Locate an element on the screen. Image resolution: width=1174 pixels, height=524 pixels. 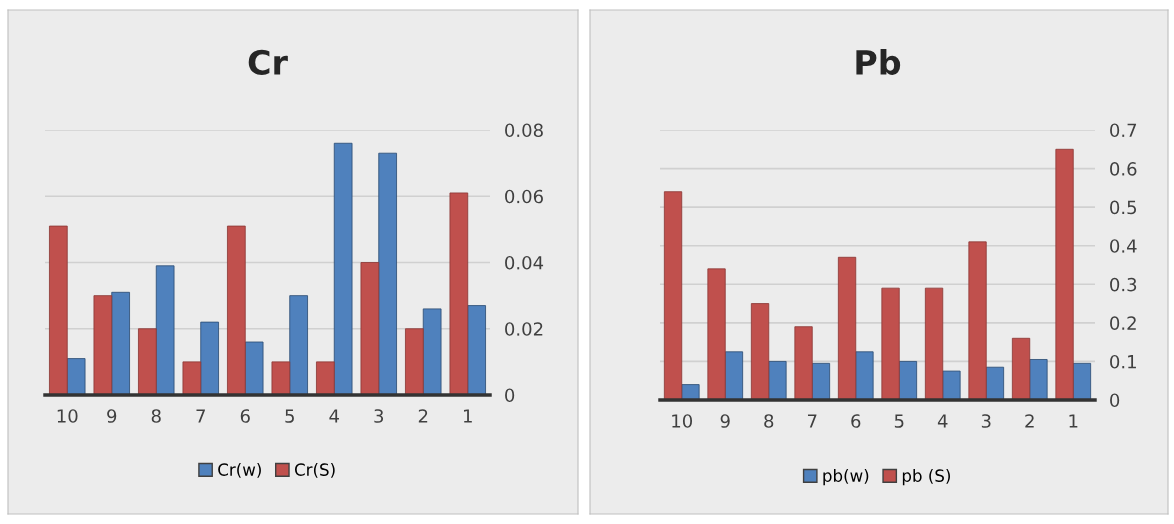
y-tick-label: 0.06 is located at coordinates (524, 196).